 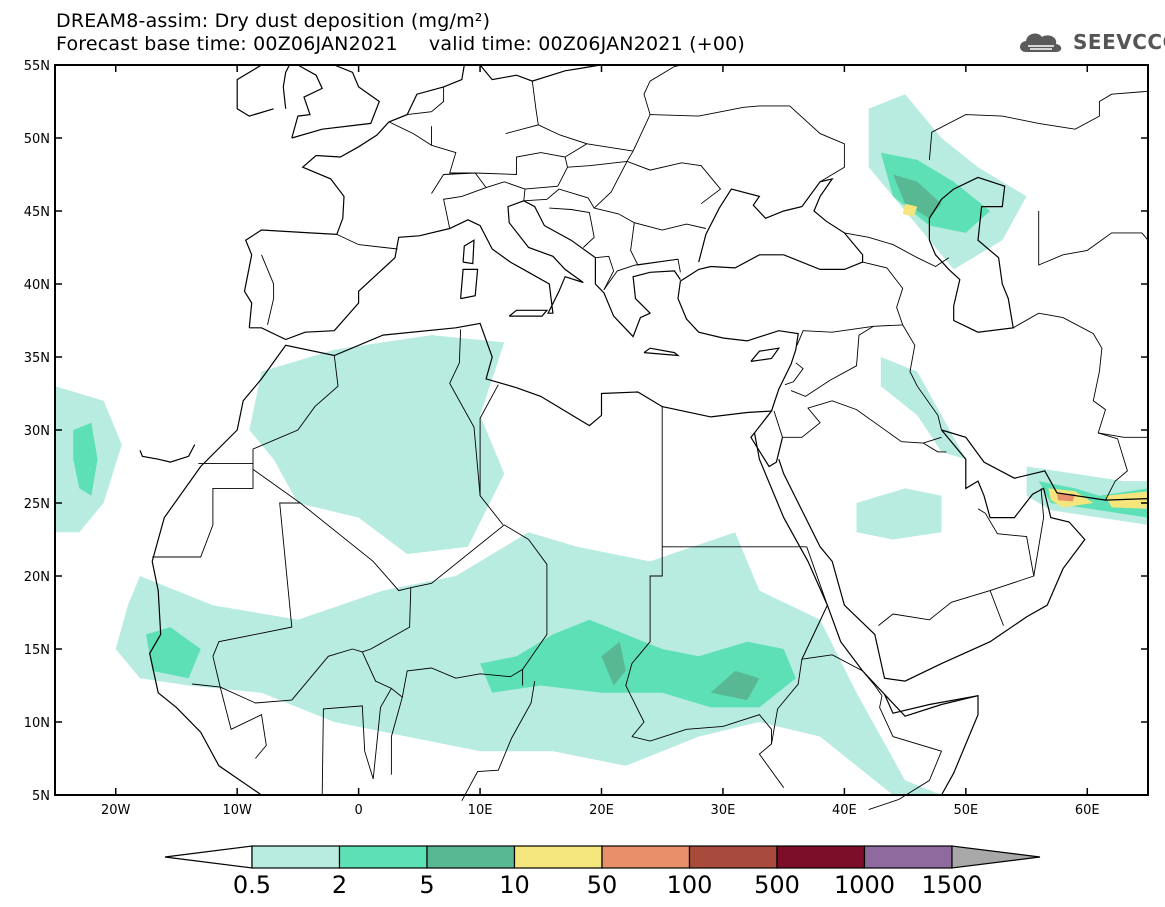 I want to click on lat-tick-label: 30N, so click(x=37, y=431).